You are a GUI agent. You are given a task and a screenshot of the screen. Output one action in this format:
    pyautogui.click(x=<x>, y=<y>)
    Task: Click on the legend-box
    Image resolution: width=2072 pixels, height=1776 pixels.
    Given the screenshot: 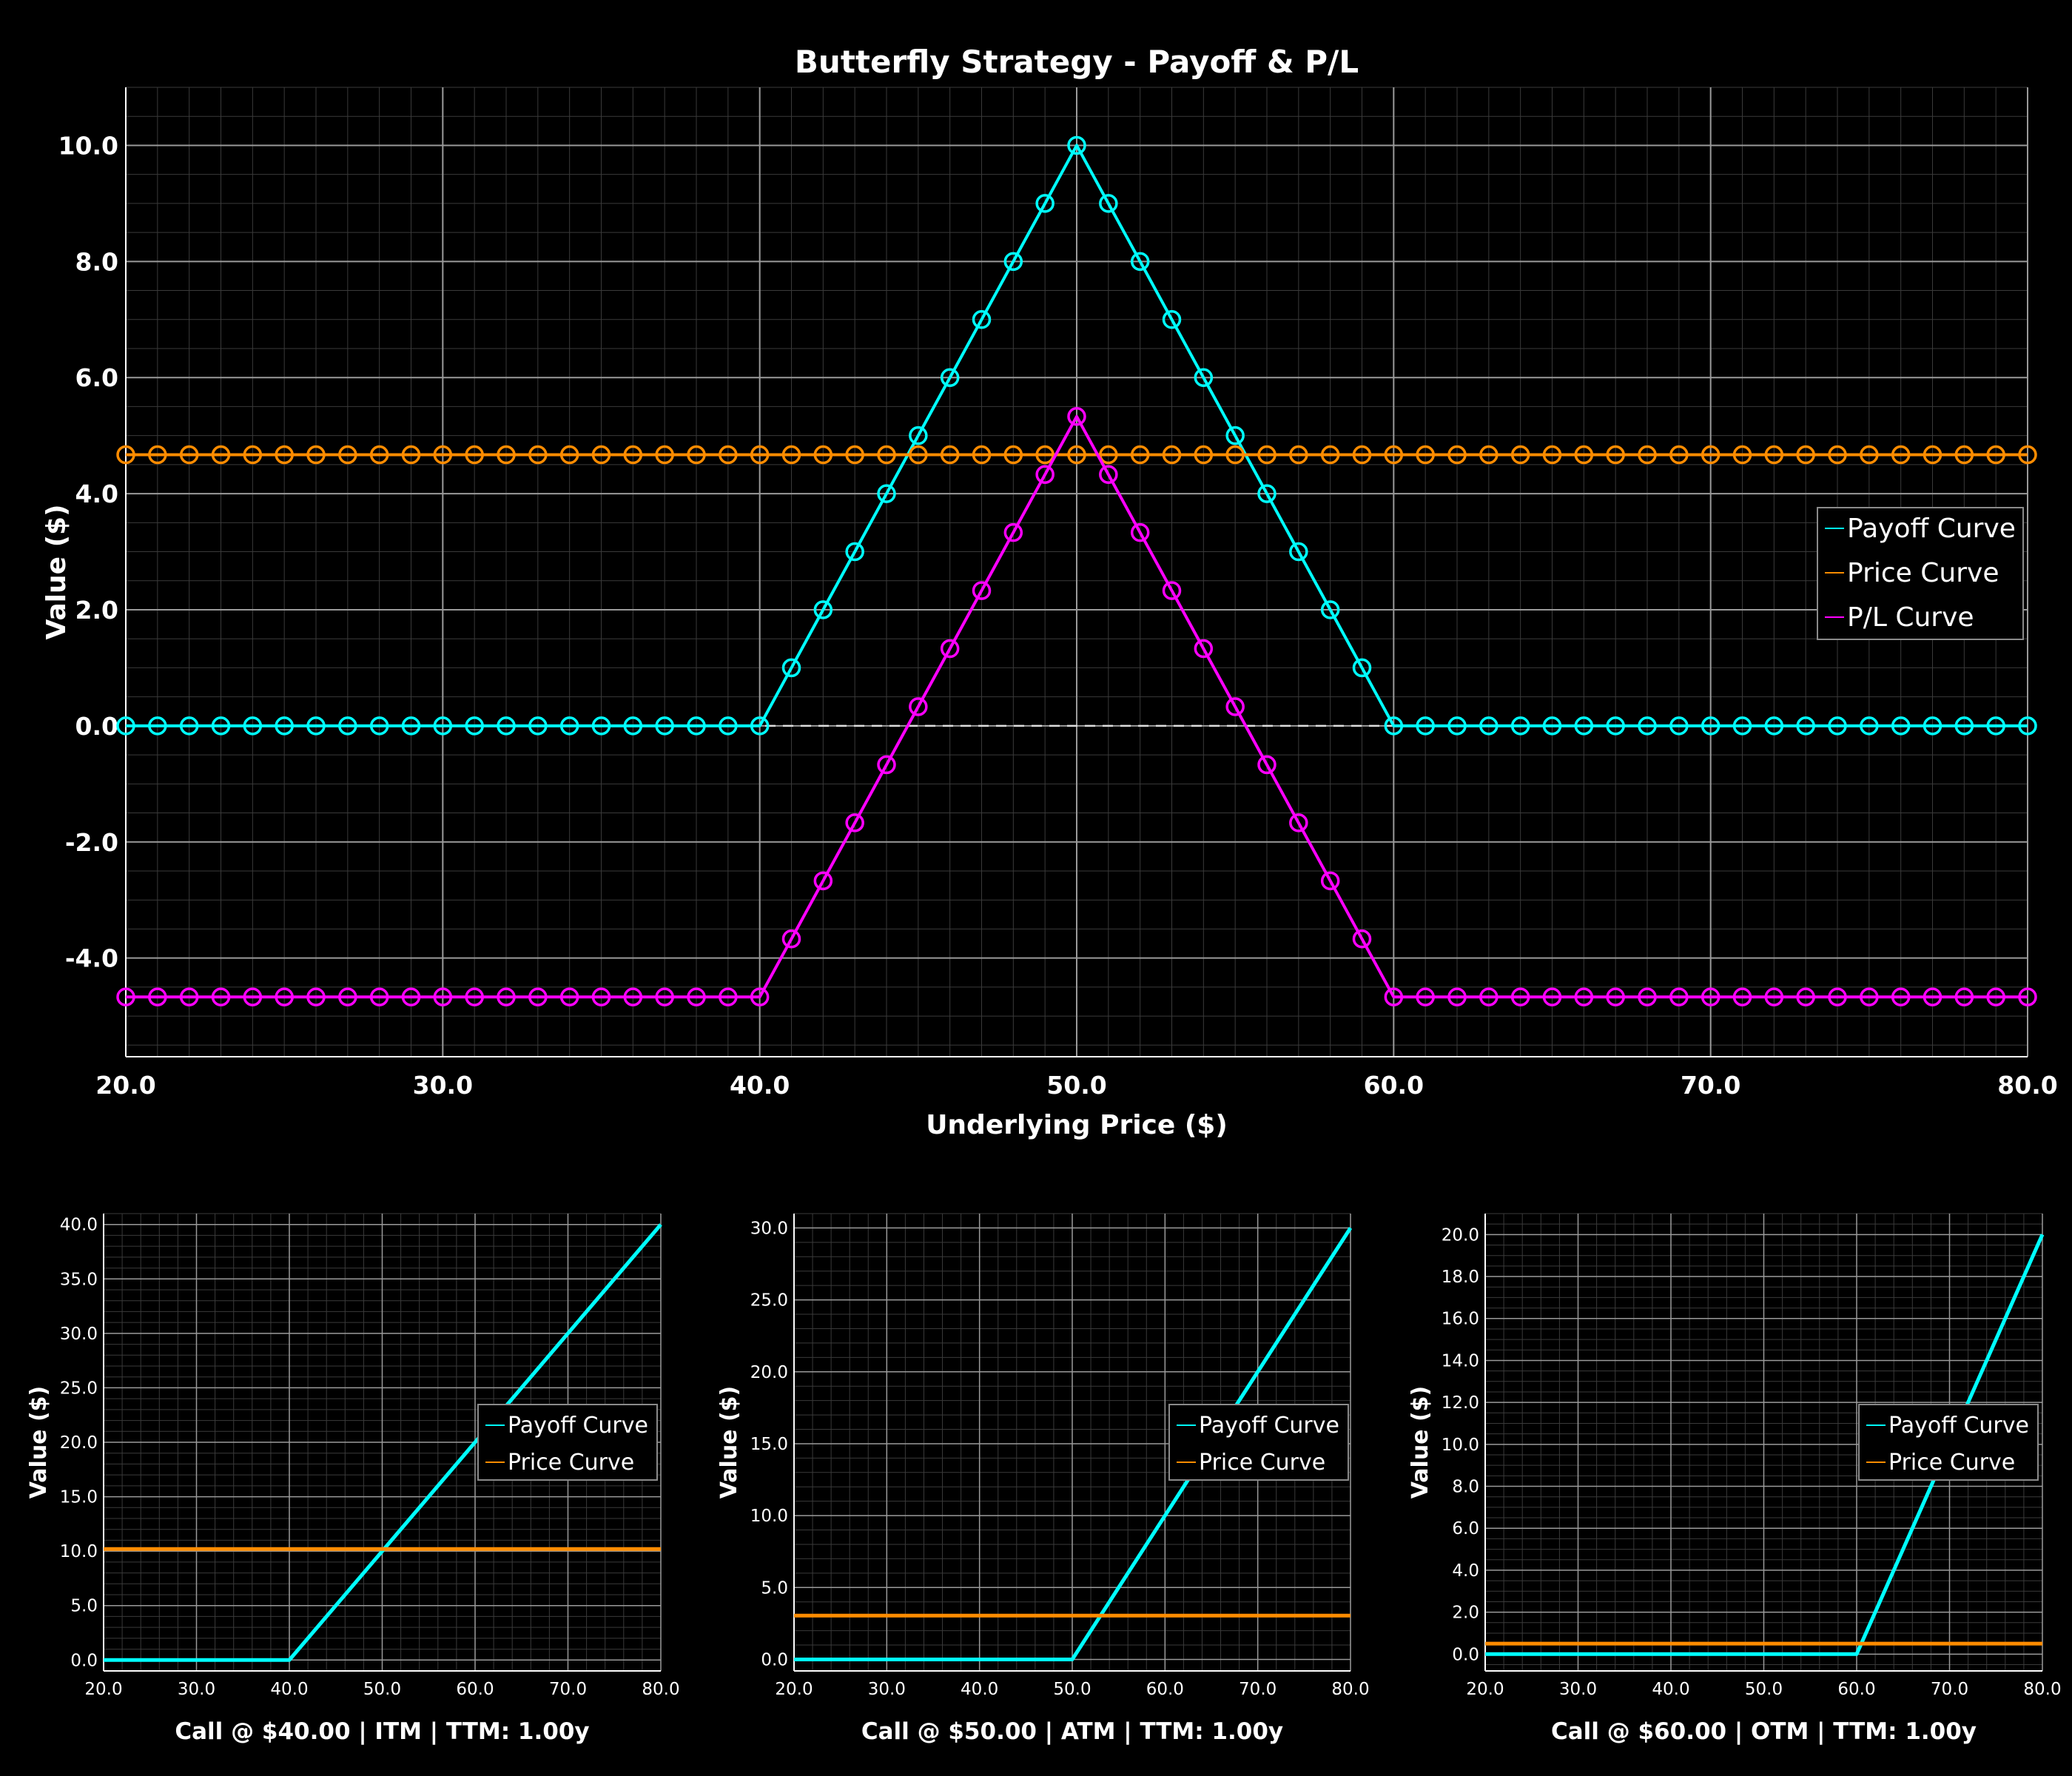 What is the action you would take?
    pyautogui.click(x=1258, y=1442)
    